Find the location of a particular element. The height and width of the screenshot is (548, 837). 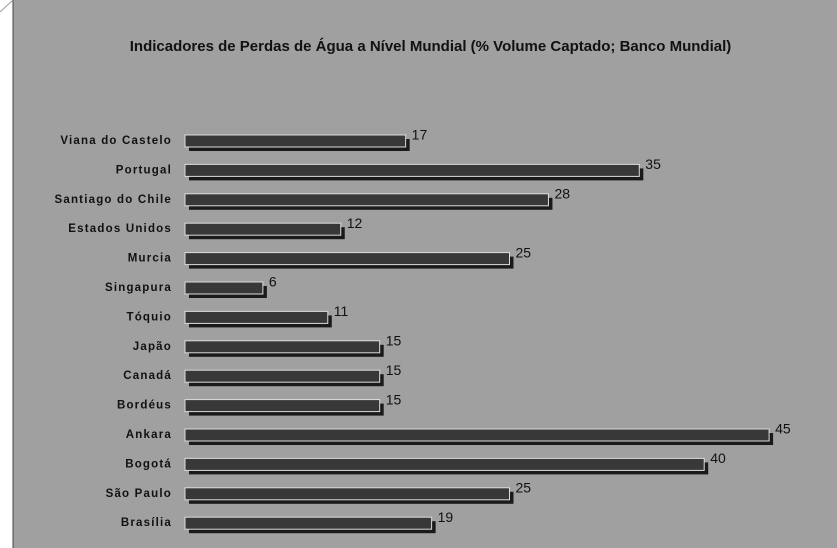

category-label: Tóquio is located at coordinates (149, 317).